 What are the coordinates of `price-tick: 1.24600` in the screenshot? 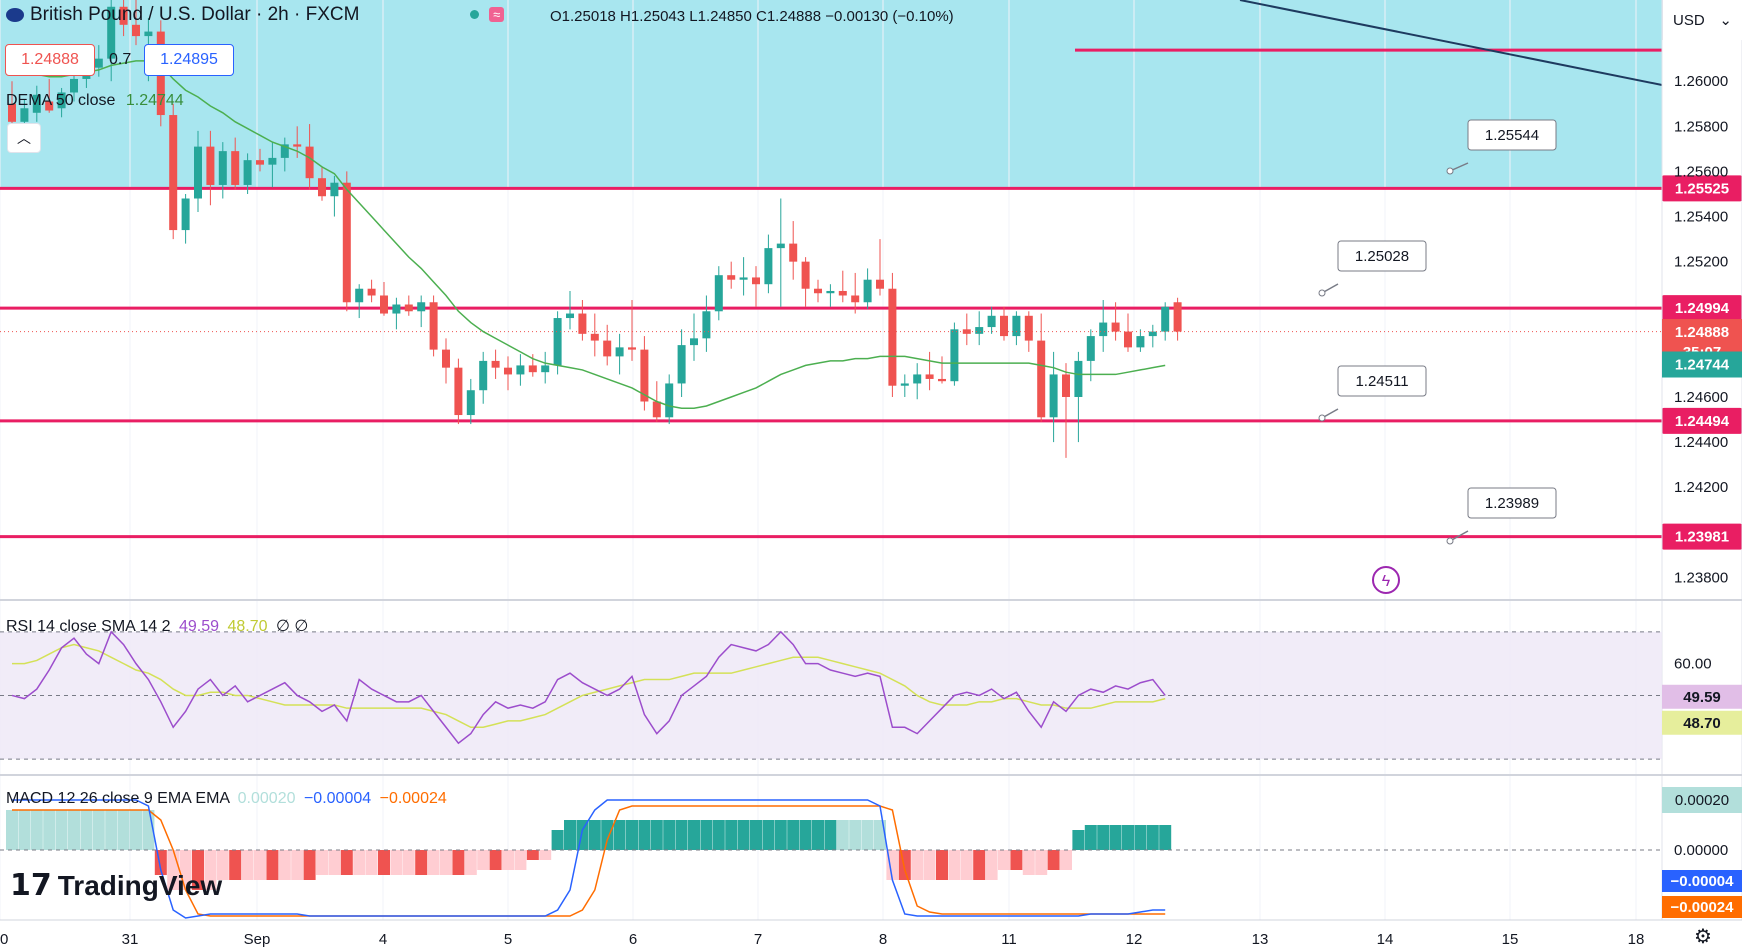 It's located at (1701, 397).